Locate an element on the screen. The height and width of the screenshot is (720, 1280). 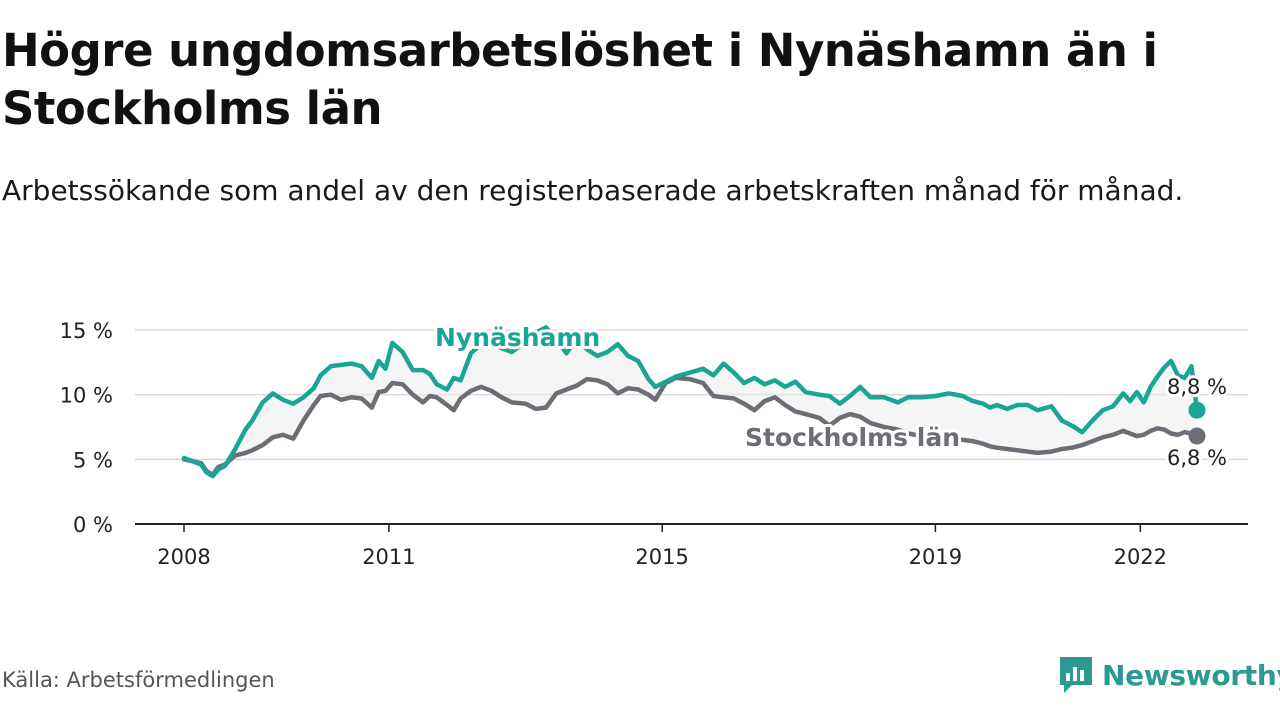
source-note: Källa: Arbetsförmedlingen is located at coordinates (138, 680).